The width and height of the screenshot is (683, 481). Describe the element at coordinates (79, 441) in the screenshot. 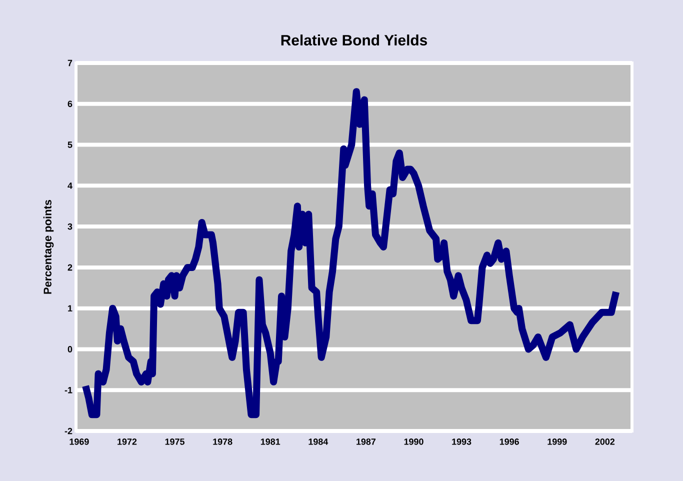

I see `x-tick-label: 1969` at that location.